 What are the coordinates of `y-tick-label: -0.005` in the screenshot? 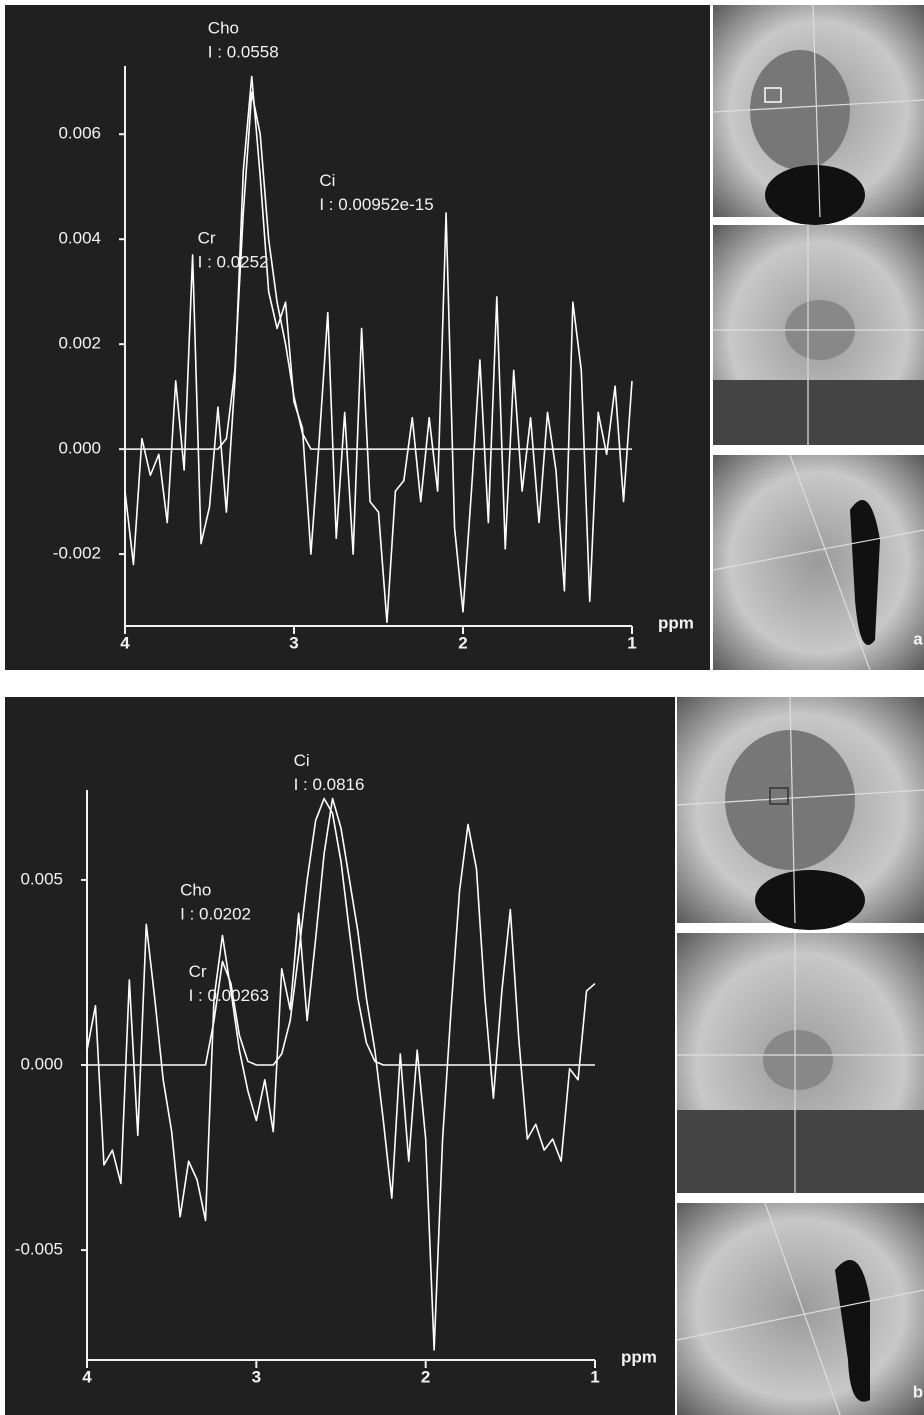 It's located at (39, 1249).